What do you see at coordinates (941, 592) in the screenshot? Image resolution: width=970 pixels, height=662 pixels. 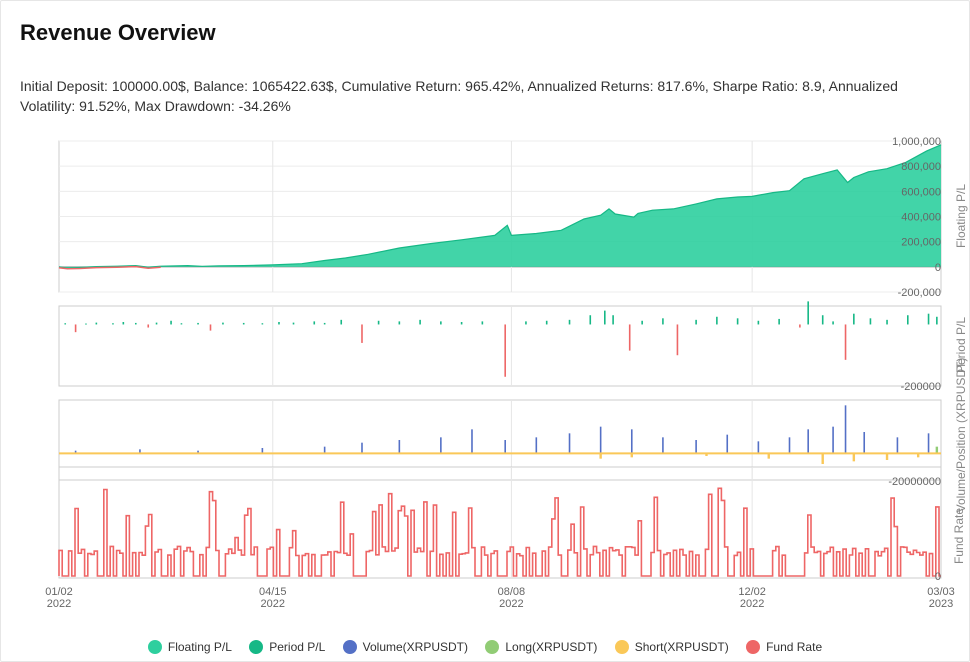 I see `x-tick-label: 03/03` at bounding box center [941, 592].